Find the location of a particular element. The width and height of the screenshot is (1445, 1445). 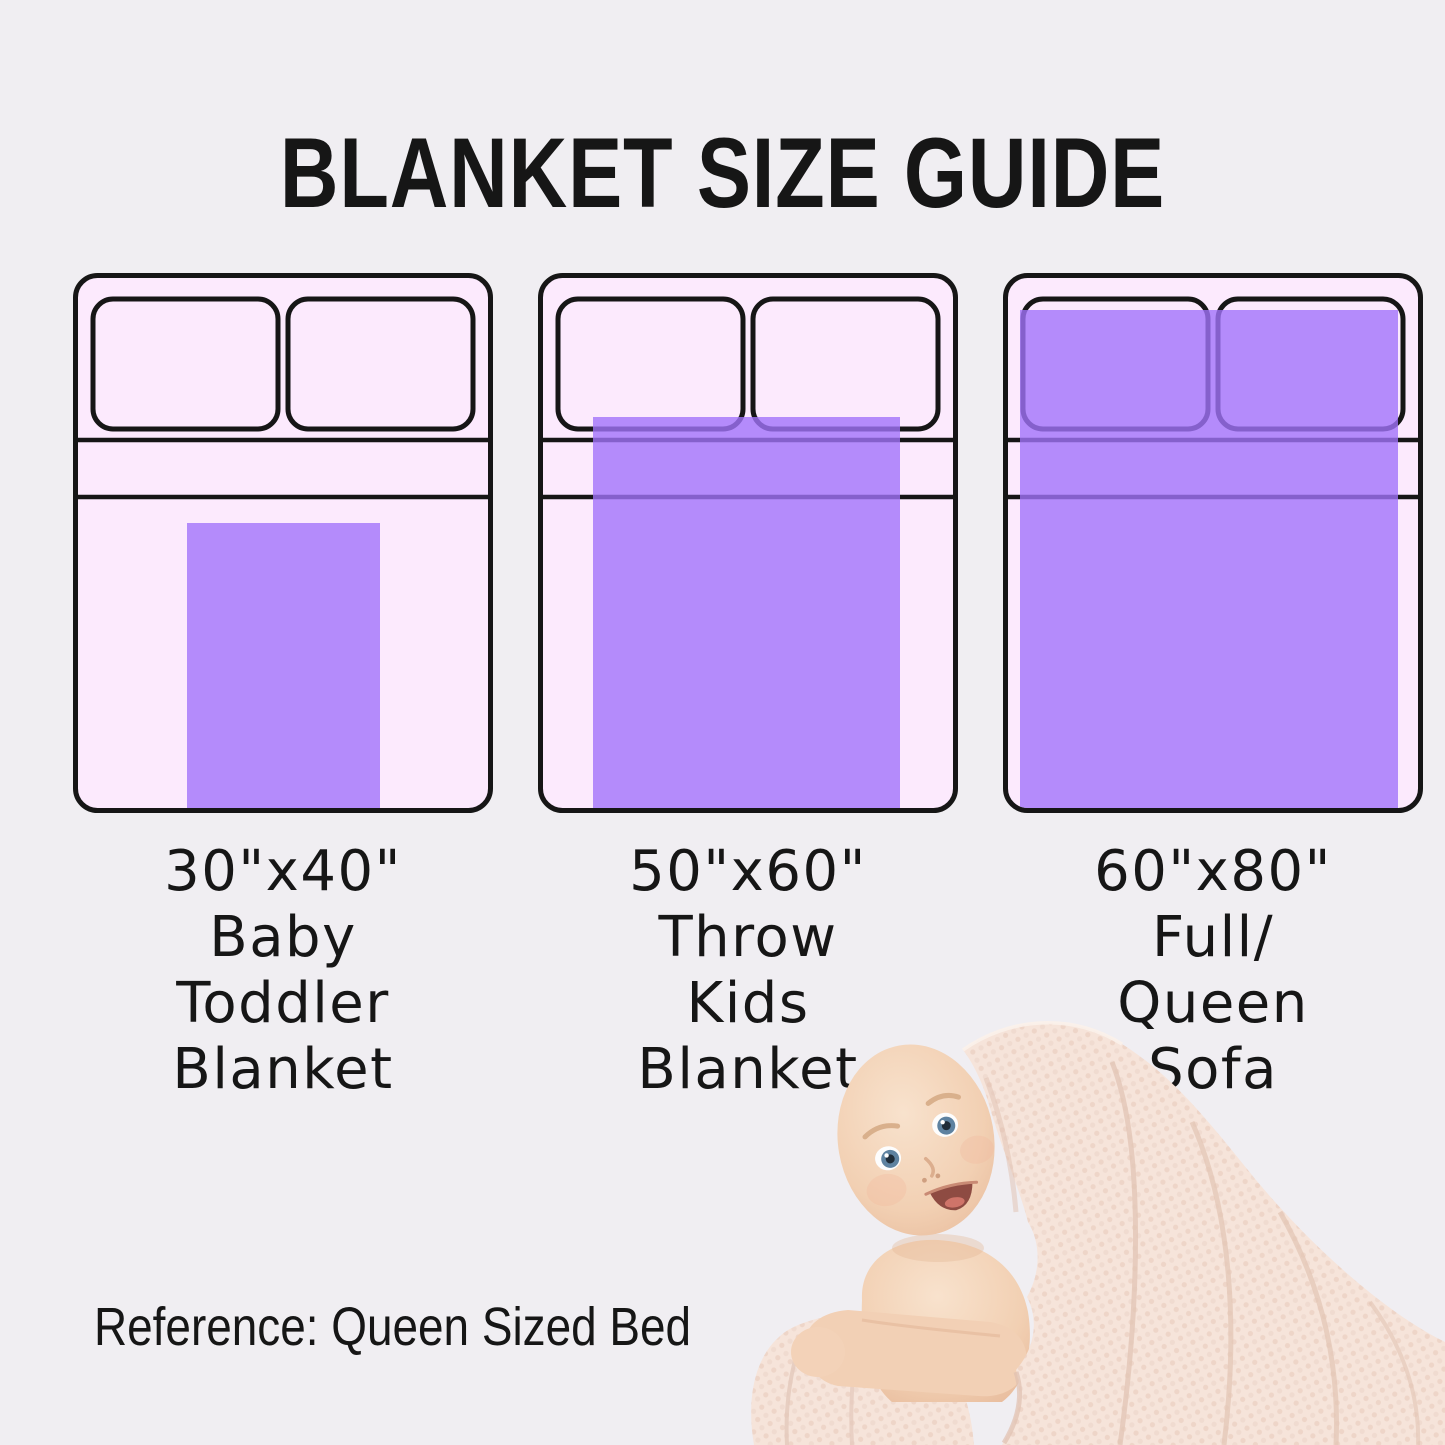

blanket-overlay-30x40 is located at coordinates (283, 665).